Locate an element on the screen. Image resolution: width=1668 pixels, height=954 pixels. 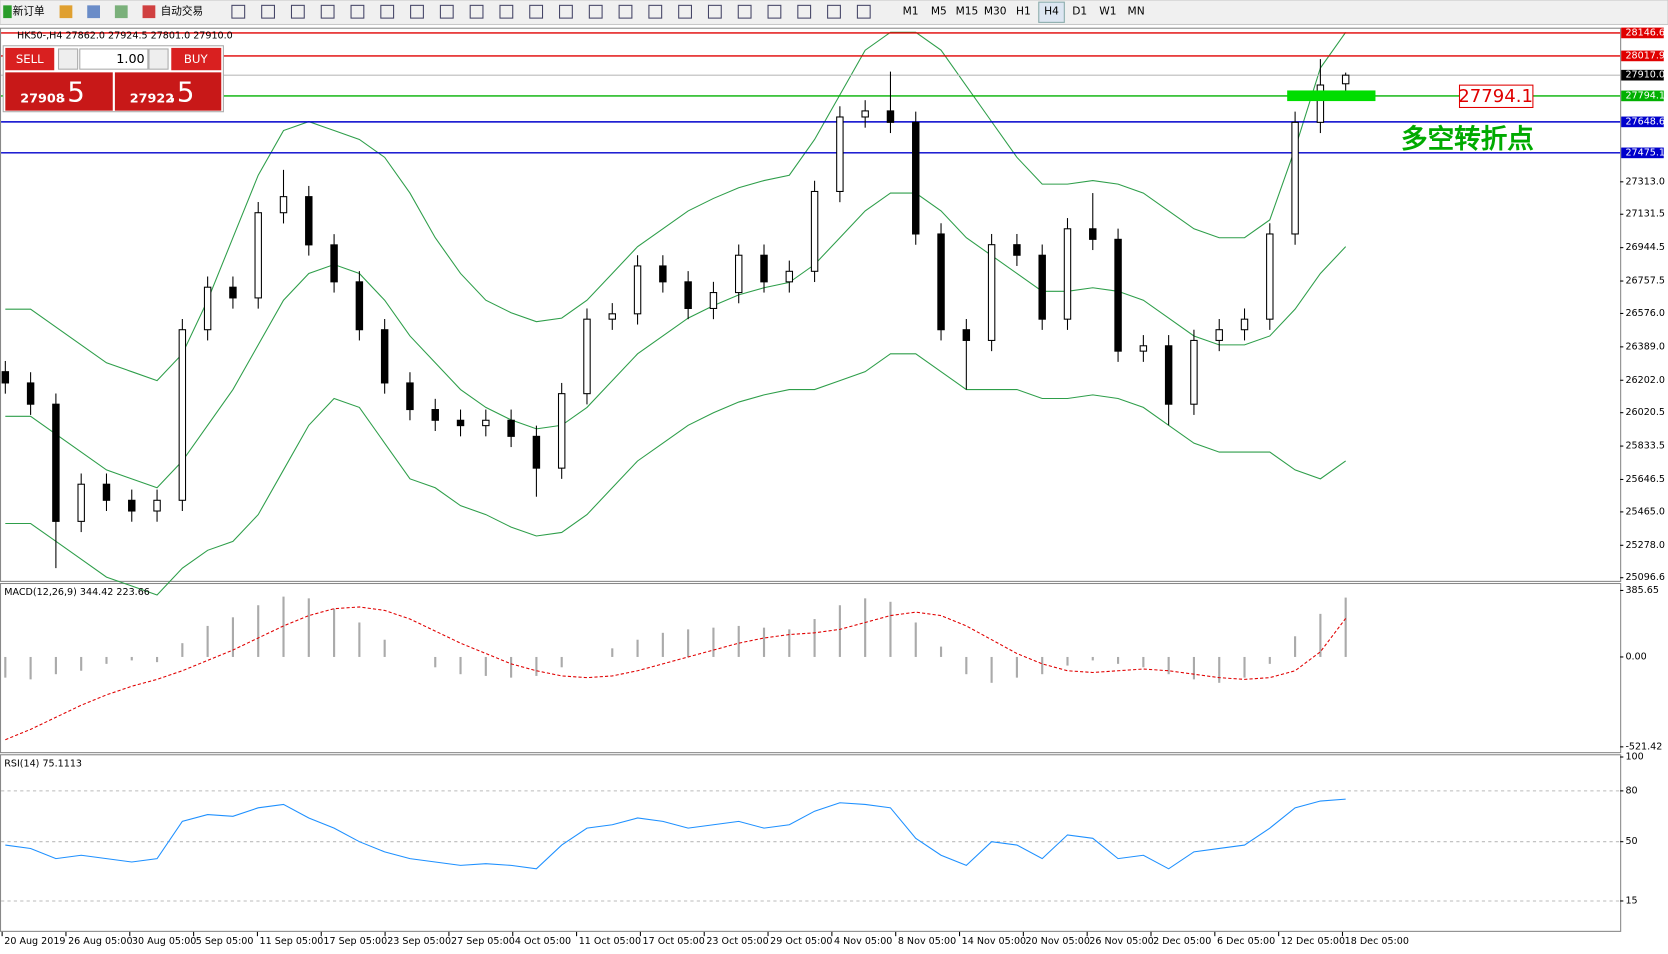
ask-pips: .5 is located at coordinates (181, 92).